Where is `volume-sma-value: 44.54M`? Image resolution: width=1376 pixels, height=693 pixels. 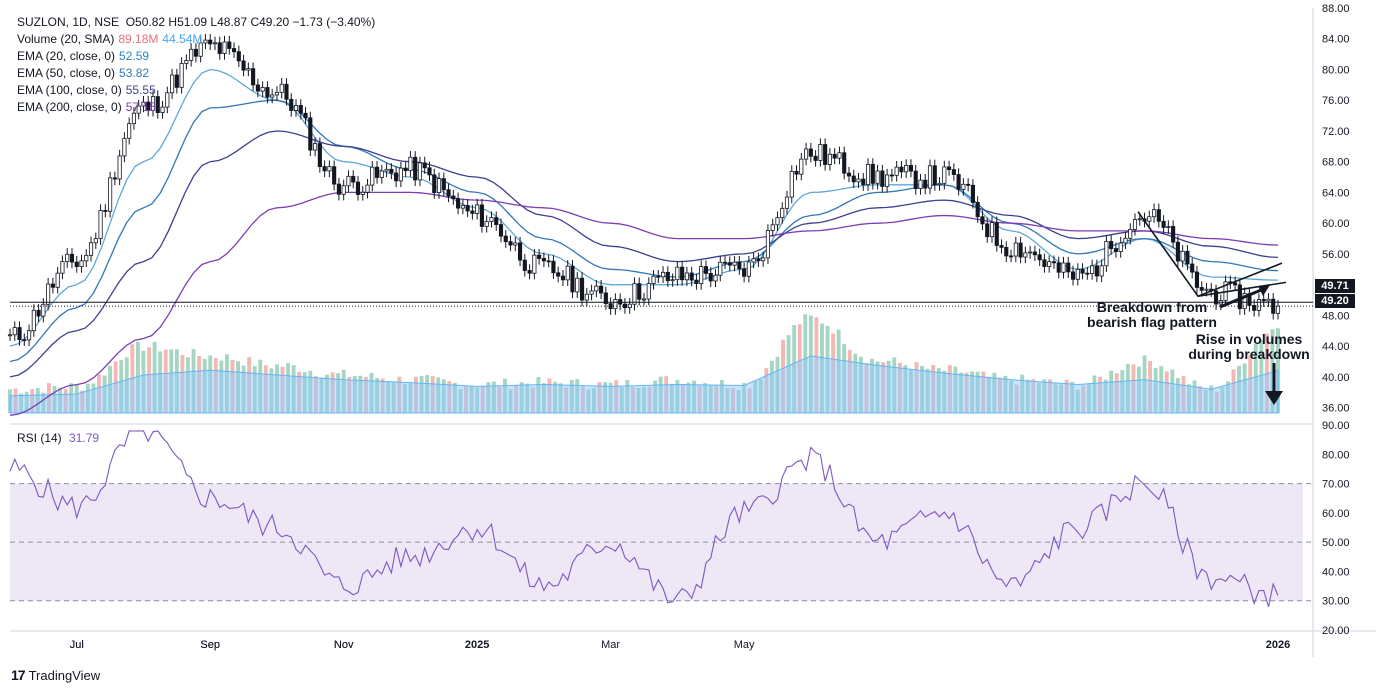 volume-sma-value: 44.54M is located at coordinates (182, 39).